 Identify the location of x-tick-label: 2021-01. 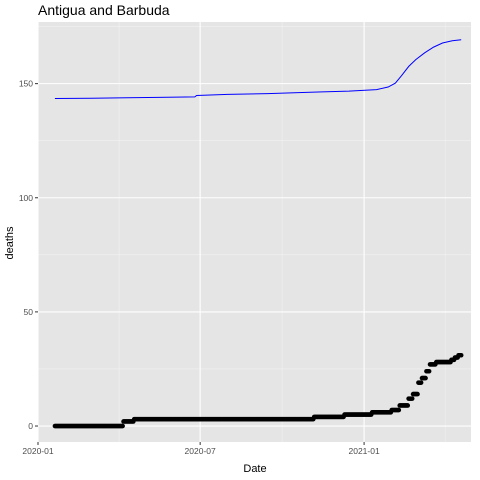
(363, 451).